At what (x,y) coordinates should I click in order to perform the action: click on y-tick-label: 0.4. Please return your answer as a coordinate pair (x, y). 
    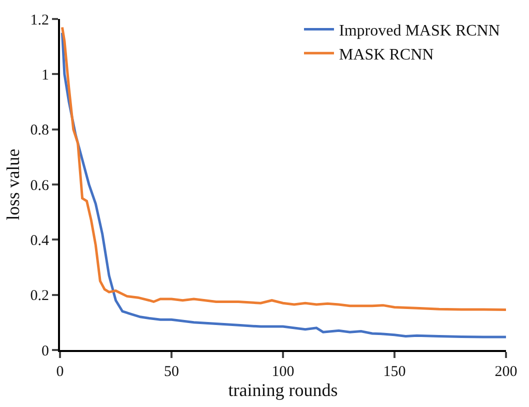
    Looking at the image, I should click on (40, 240).